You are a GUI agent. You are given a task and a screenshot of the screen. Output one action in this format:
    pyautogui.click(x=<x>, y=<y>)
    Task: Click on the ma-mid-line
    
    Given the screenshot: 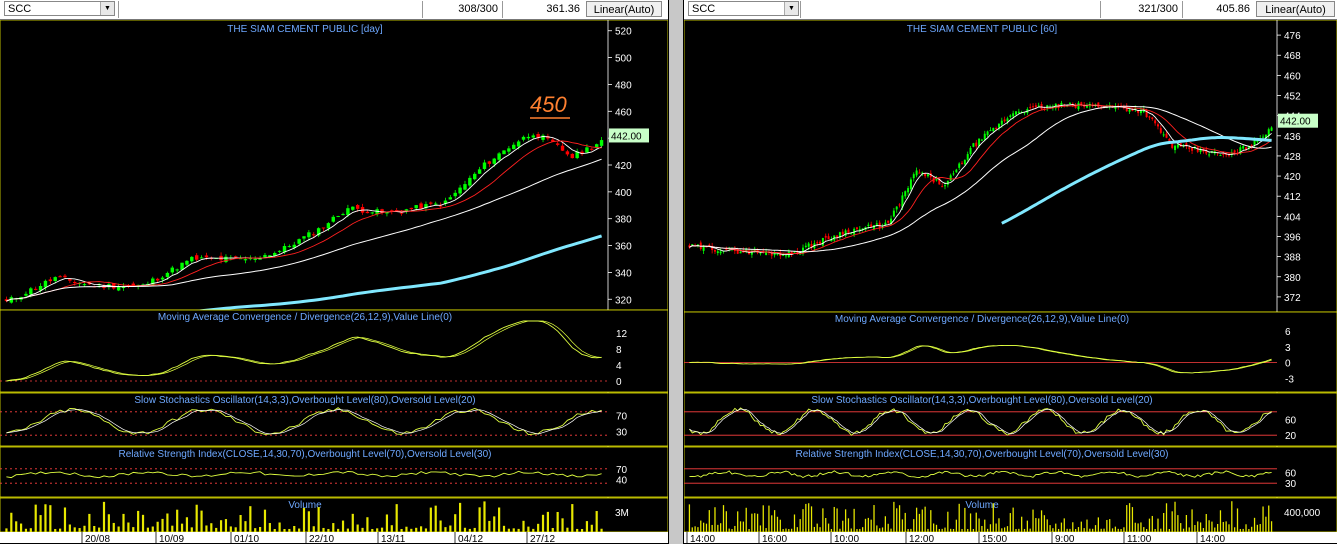 What is the action you would take?
    pyautogui.click(x=980, y=179)
    